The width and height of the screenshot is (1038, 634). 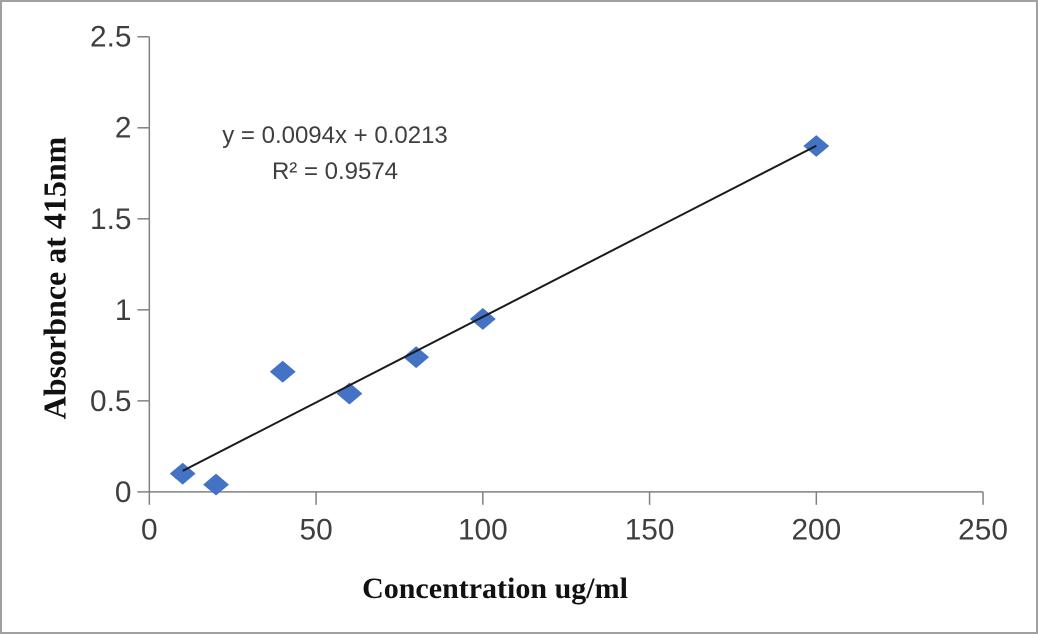 I want to click on y-tick-label: 2, so click(x=123, y=128).